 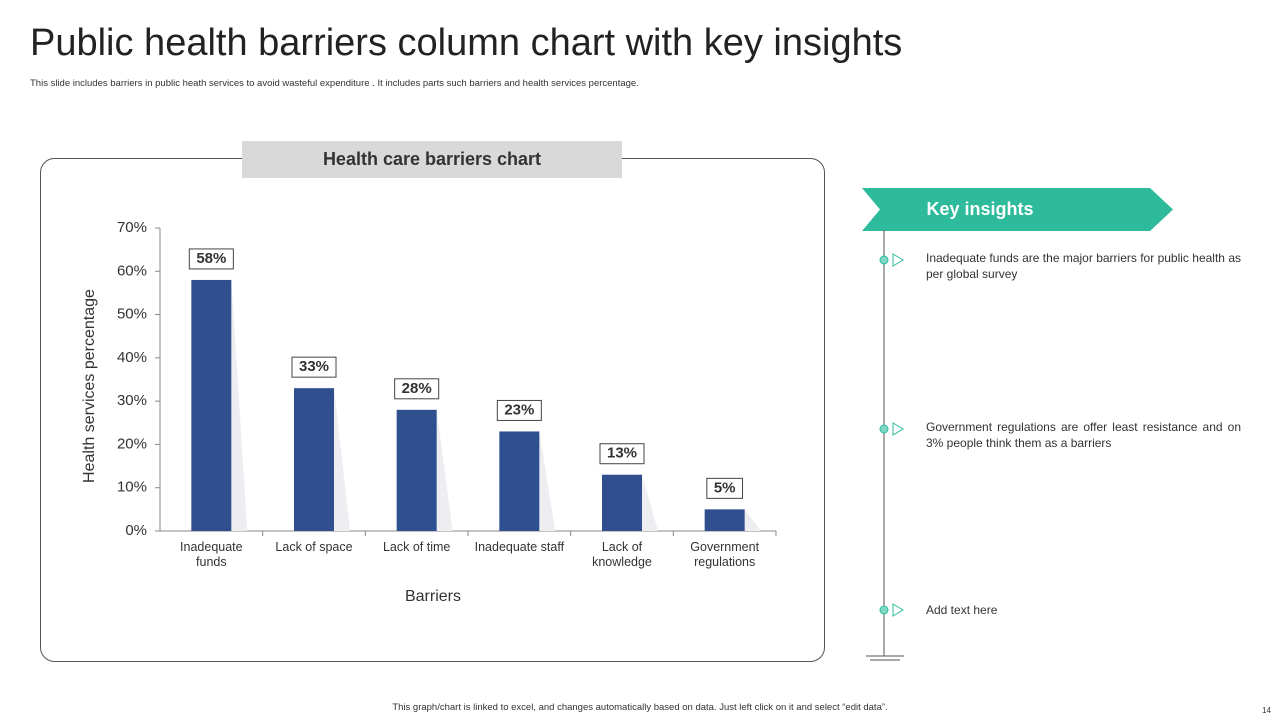 I want to click on value-label: 58%, so click(x=211, y=258).